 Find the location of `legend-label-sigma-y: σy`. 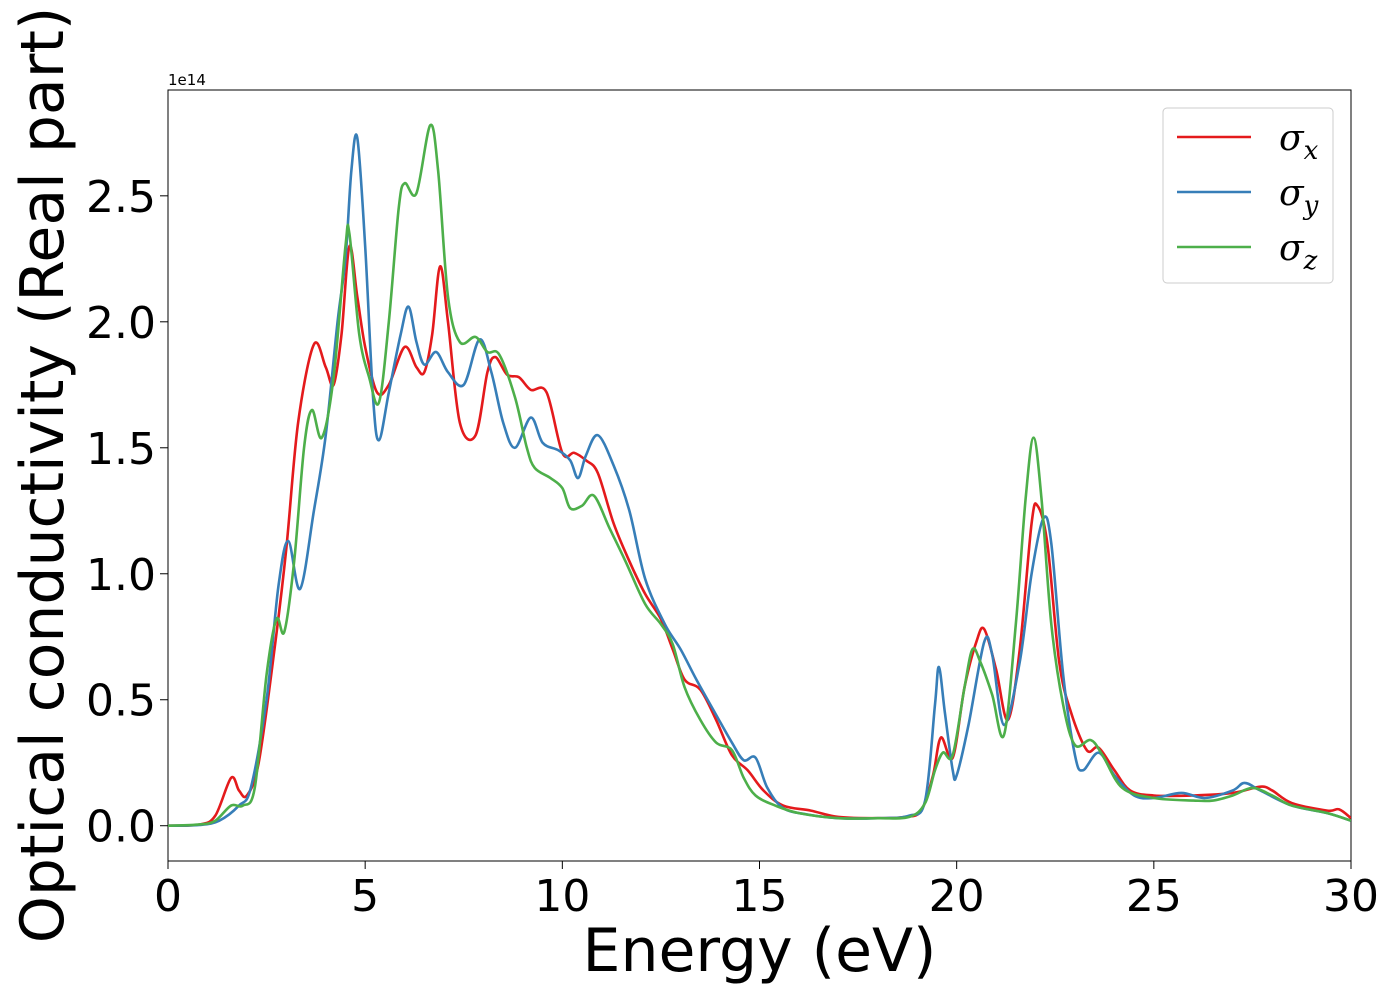

legend-label-sigma-y: σy is located at coordinates (1299, 197).